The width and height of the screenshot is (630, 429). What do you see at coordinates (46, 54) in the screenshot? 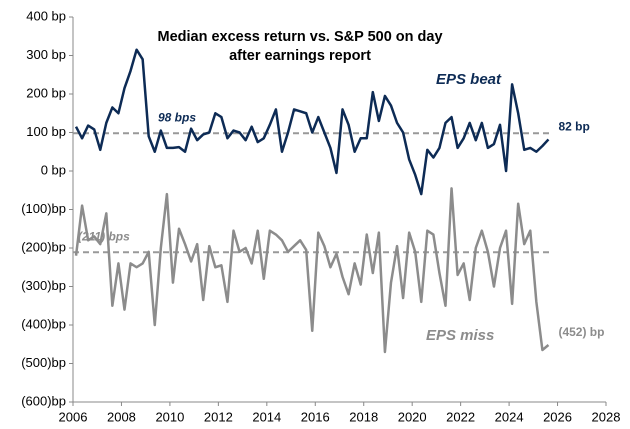
I see `y-tick-label: 300 bp` at bounding box center [46, 54].